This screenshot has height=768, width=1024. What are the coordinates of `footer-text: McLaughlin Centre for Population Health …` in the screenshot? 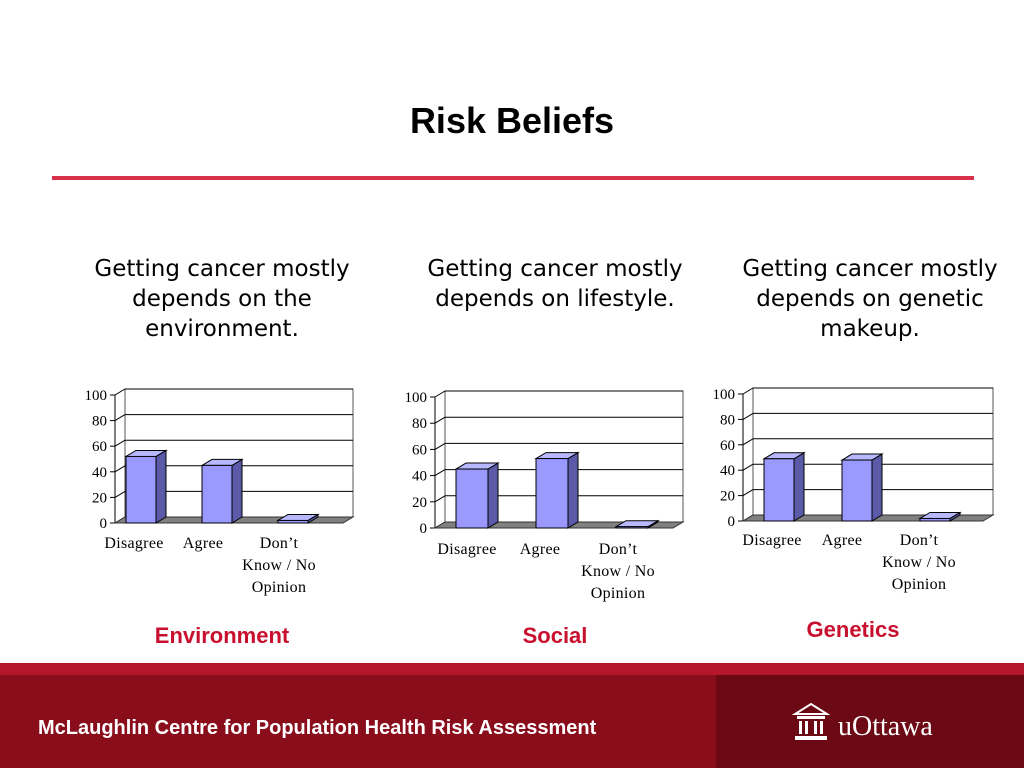 It's located at (317, 728).